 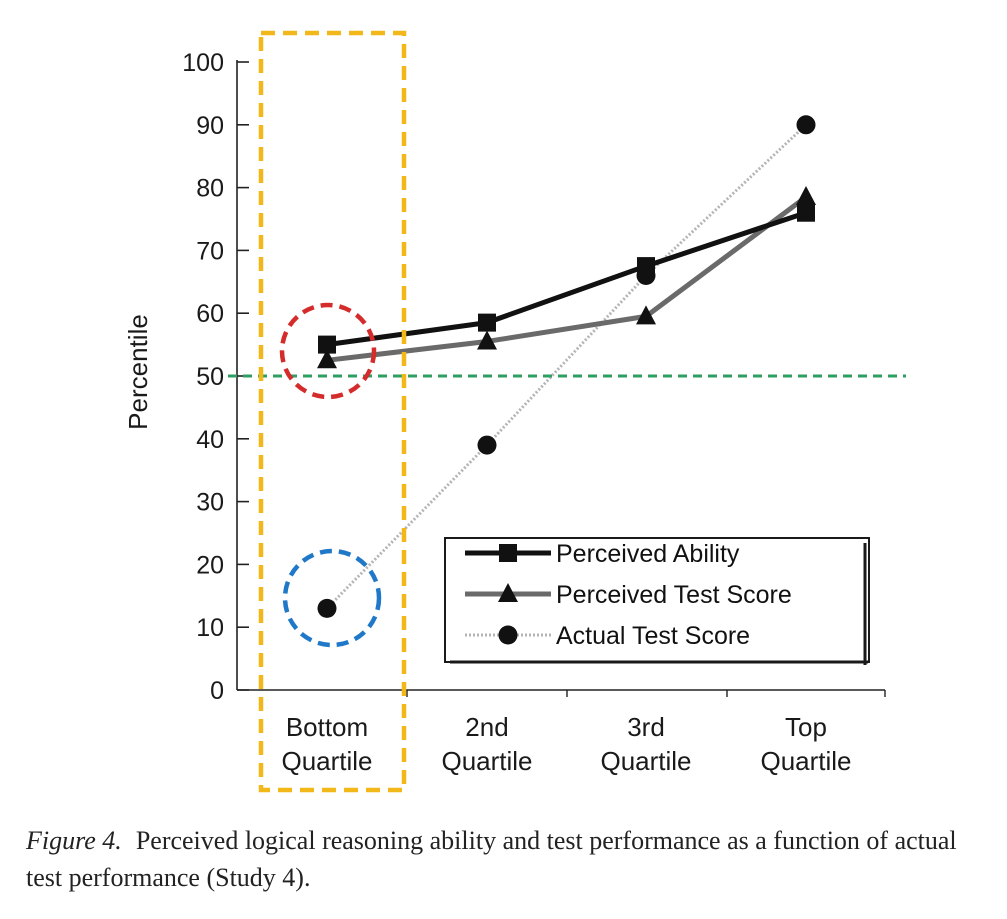 I want to click on perceived-bottom-circle, so click(x=328, y=351).